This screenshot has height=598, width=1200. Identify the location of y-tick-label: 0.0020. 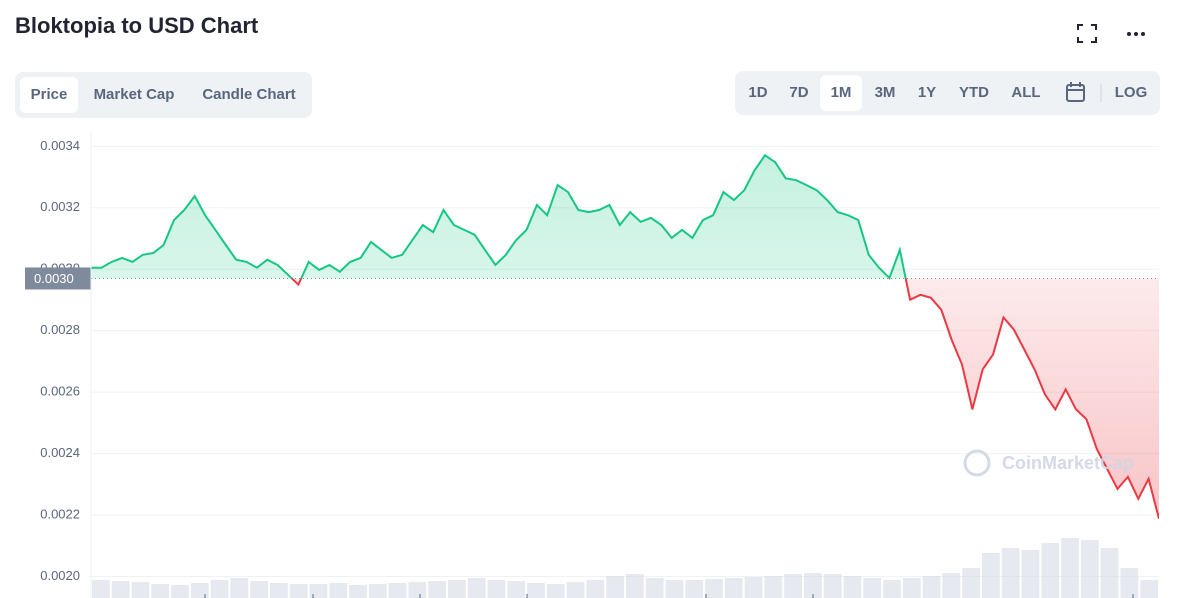
(60, 575).